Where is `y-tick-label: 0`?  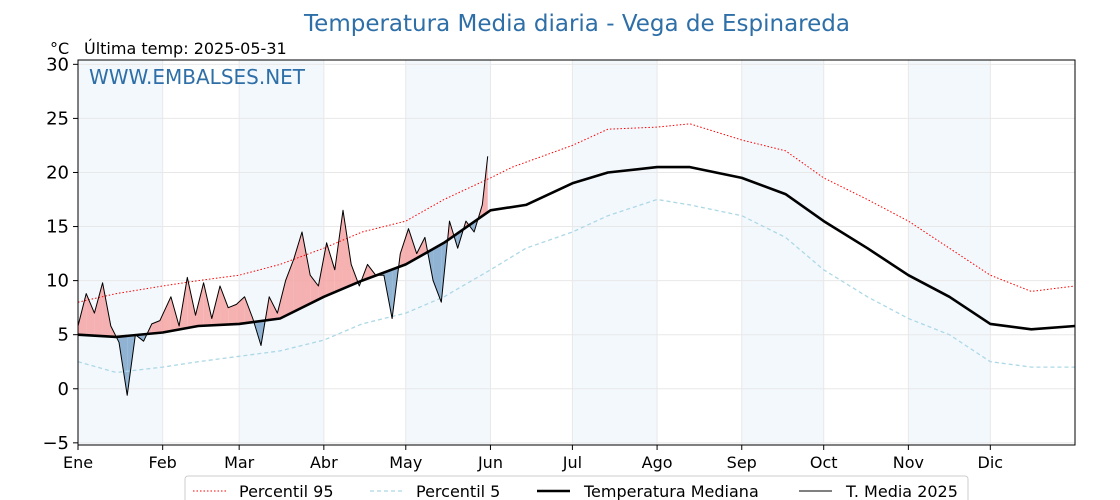
y-tick-label: 0 is located at coordinates (63, 389).